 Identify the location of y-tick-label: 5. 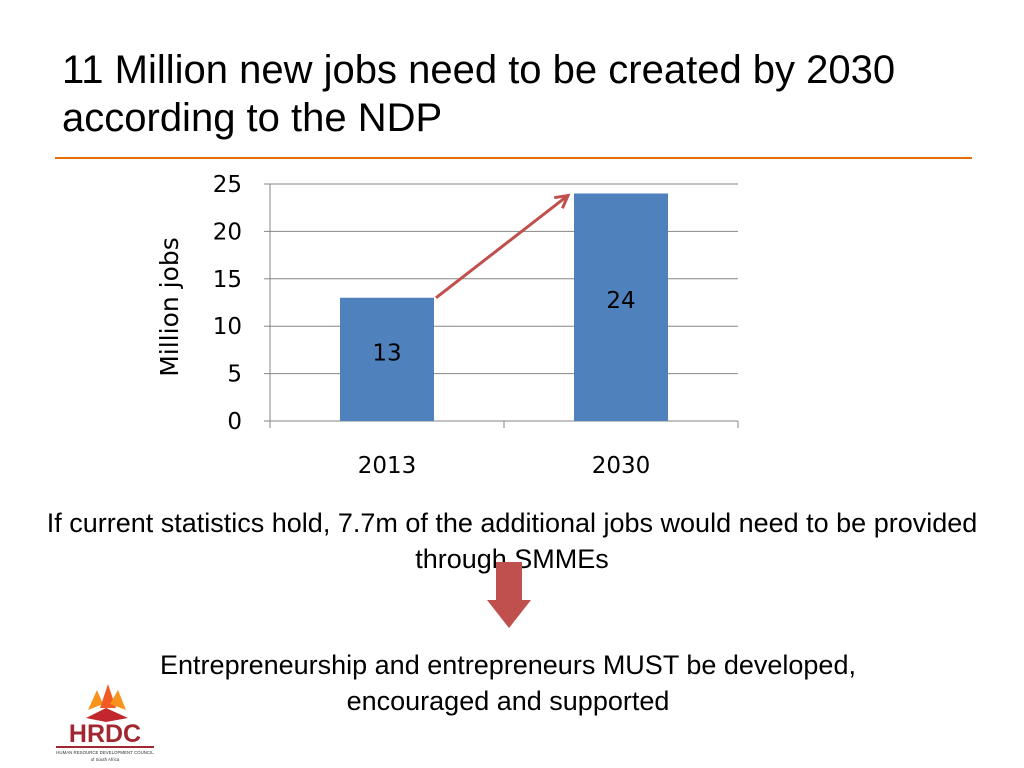
(234, 375).